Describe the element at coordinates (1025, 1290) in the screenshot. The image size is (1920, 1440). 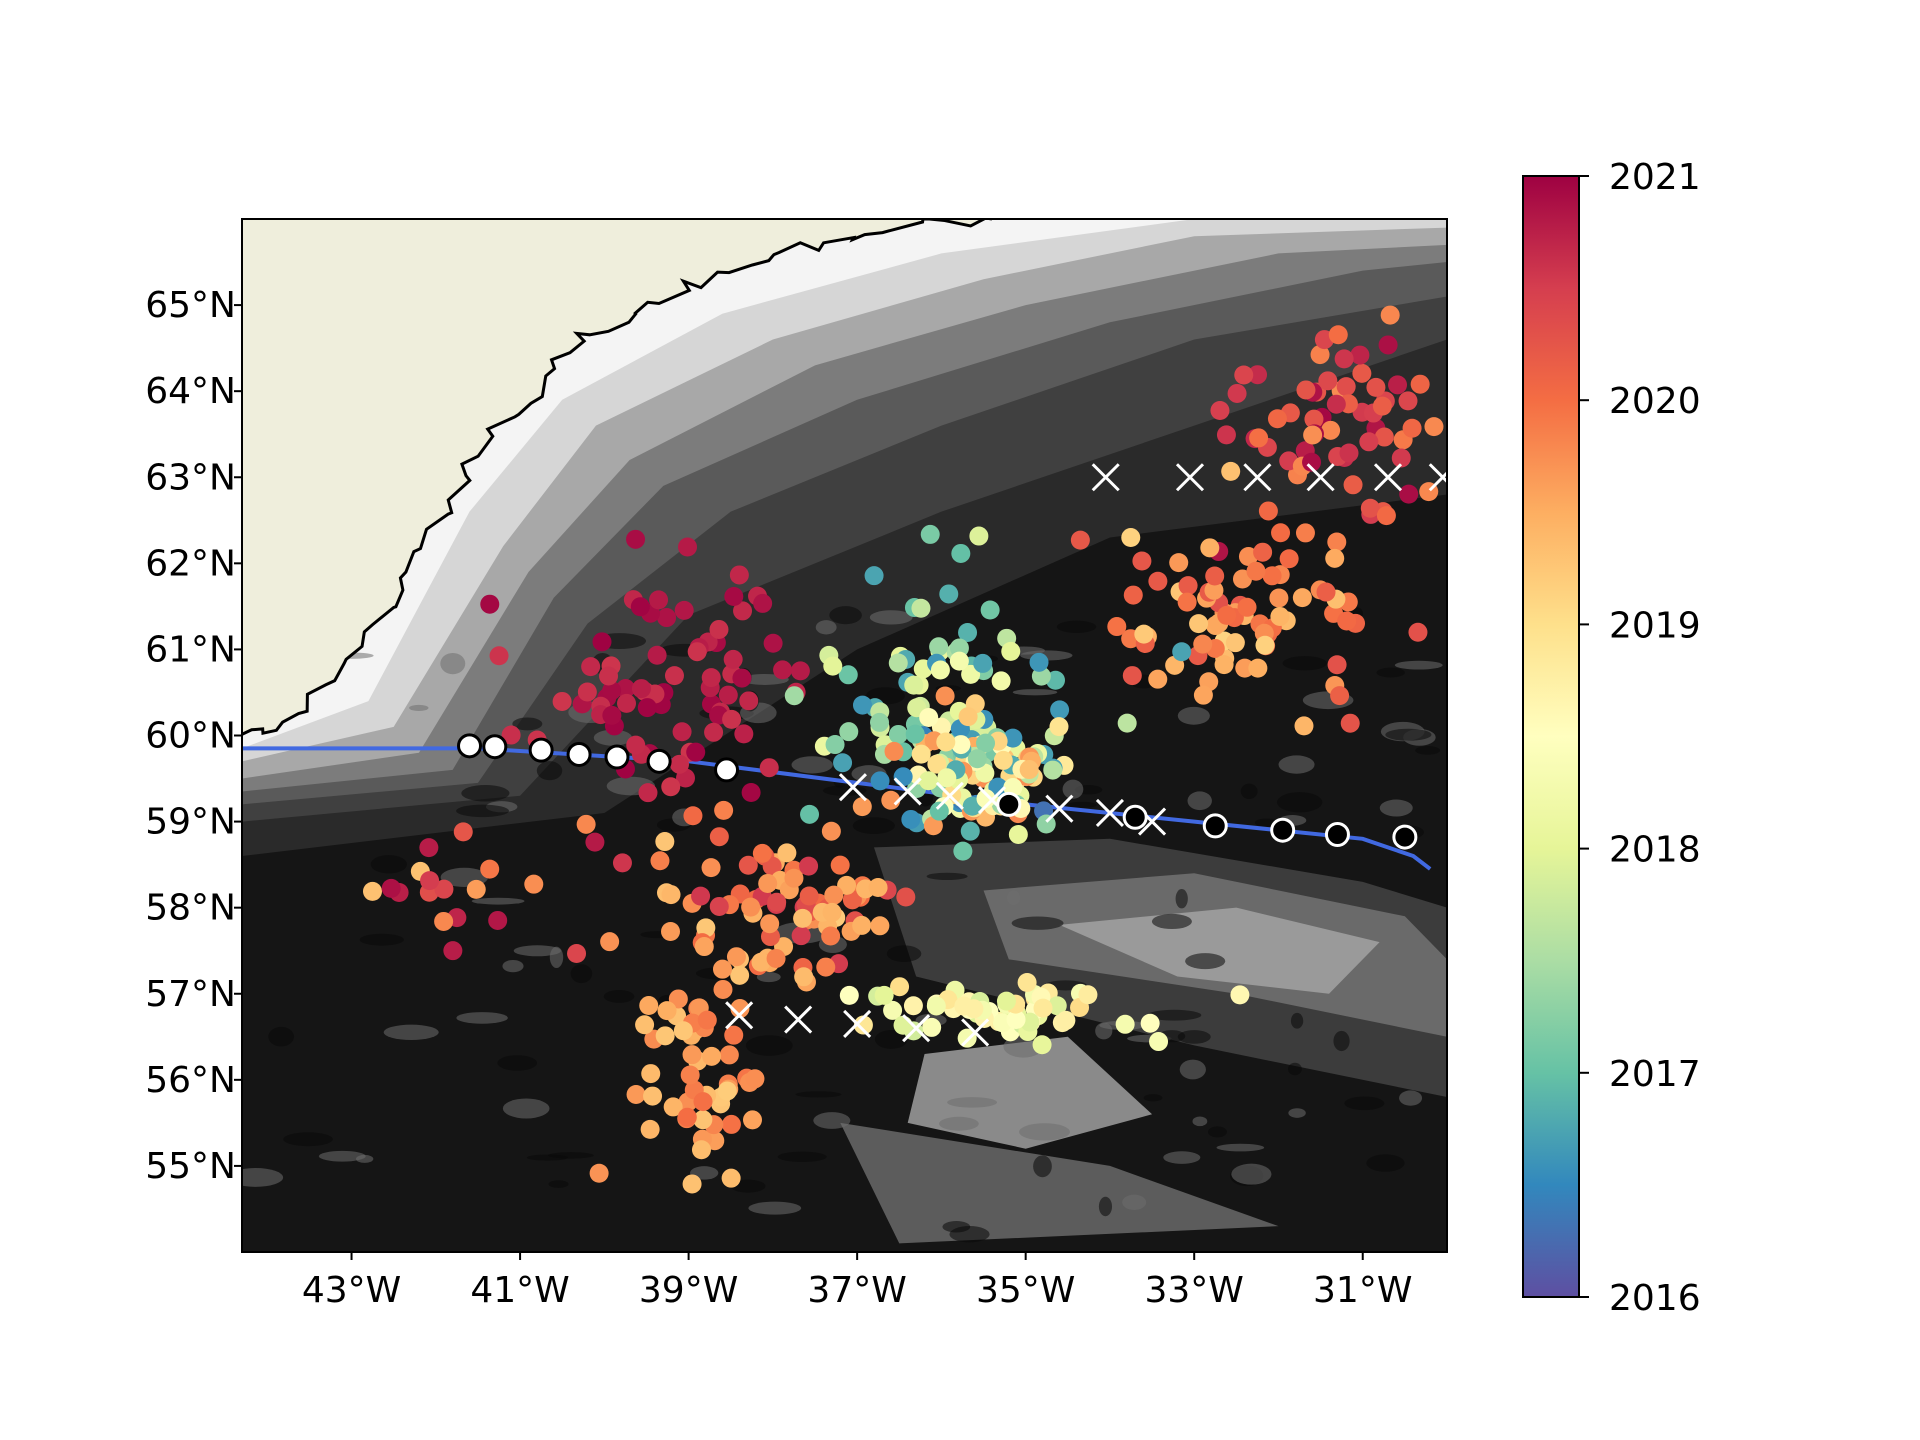
I see `longitude-tick-label: 35°W` at that location.